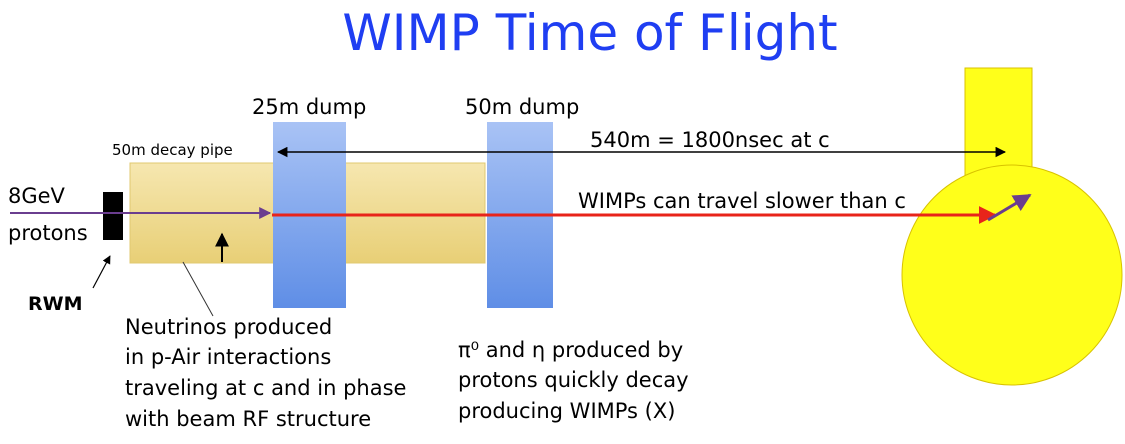  I want to click on note-line: with beam RF structure, so click(248, 419).